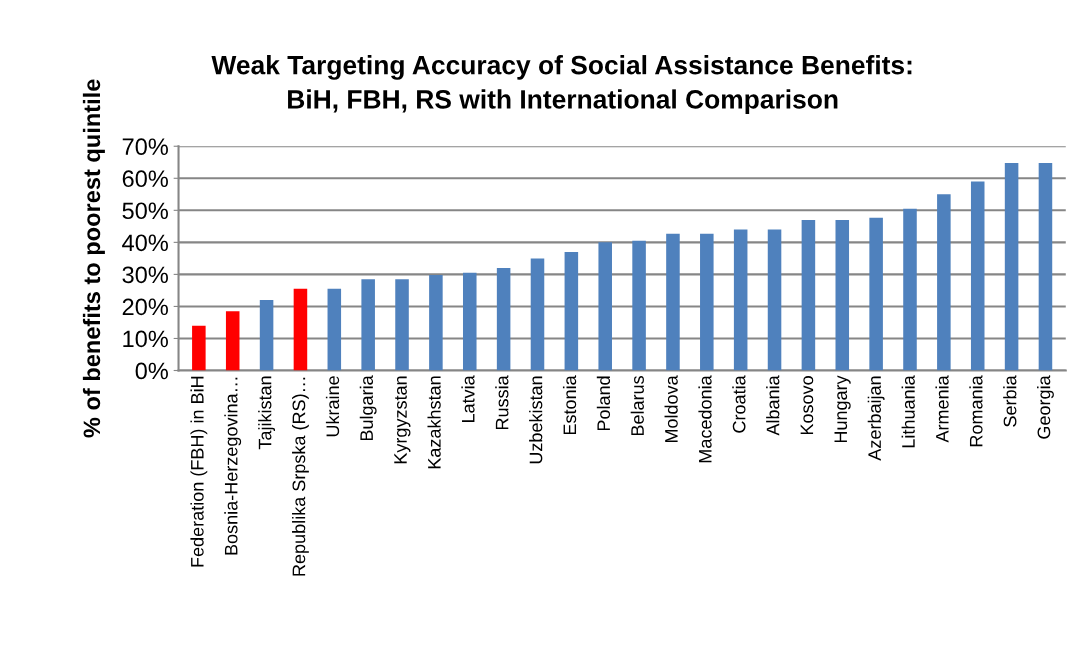 Image resolution: width=1082 pixels, height=650 pixels. What do you see at coordinates (908, 411) in the screenshot?
I see `x-tick-label: Lithuania` at bounding box center [908, 411].